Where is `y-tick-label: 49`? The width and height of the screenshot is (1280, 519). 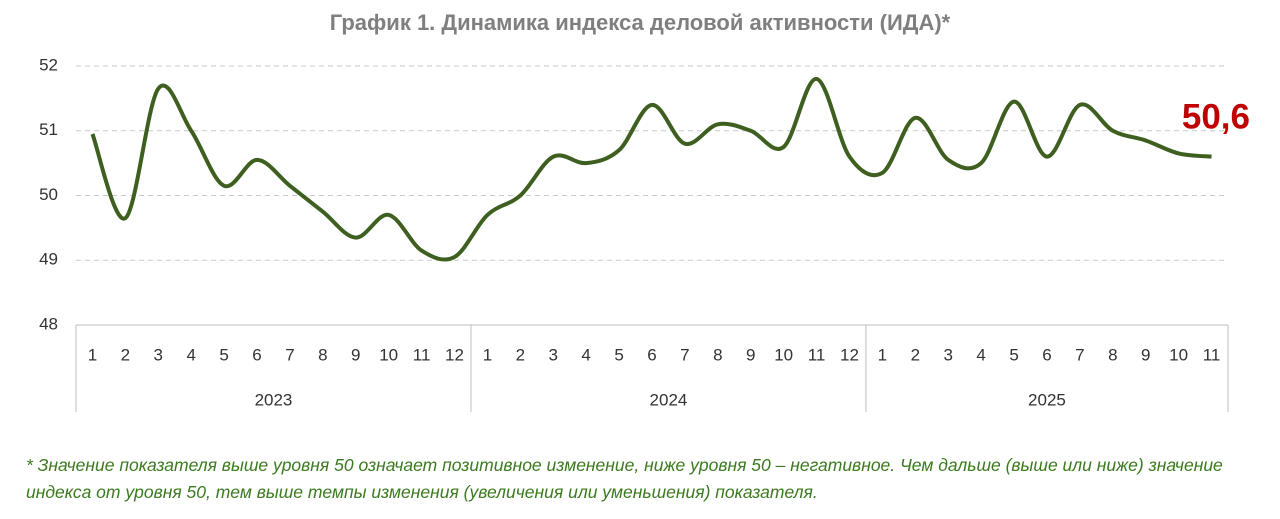 y-tick-label: 49 is located at coordinates (48, 259).